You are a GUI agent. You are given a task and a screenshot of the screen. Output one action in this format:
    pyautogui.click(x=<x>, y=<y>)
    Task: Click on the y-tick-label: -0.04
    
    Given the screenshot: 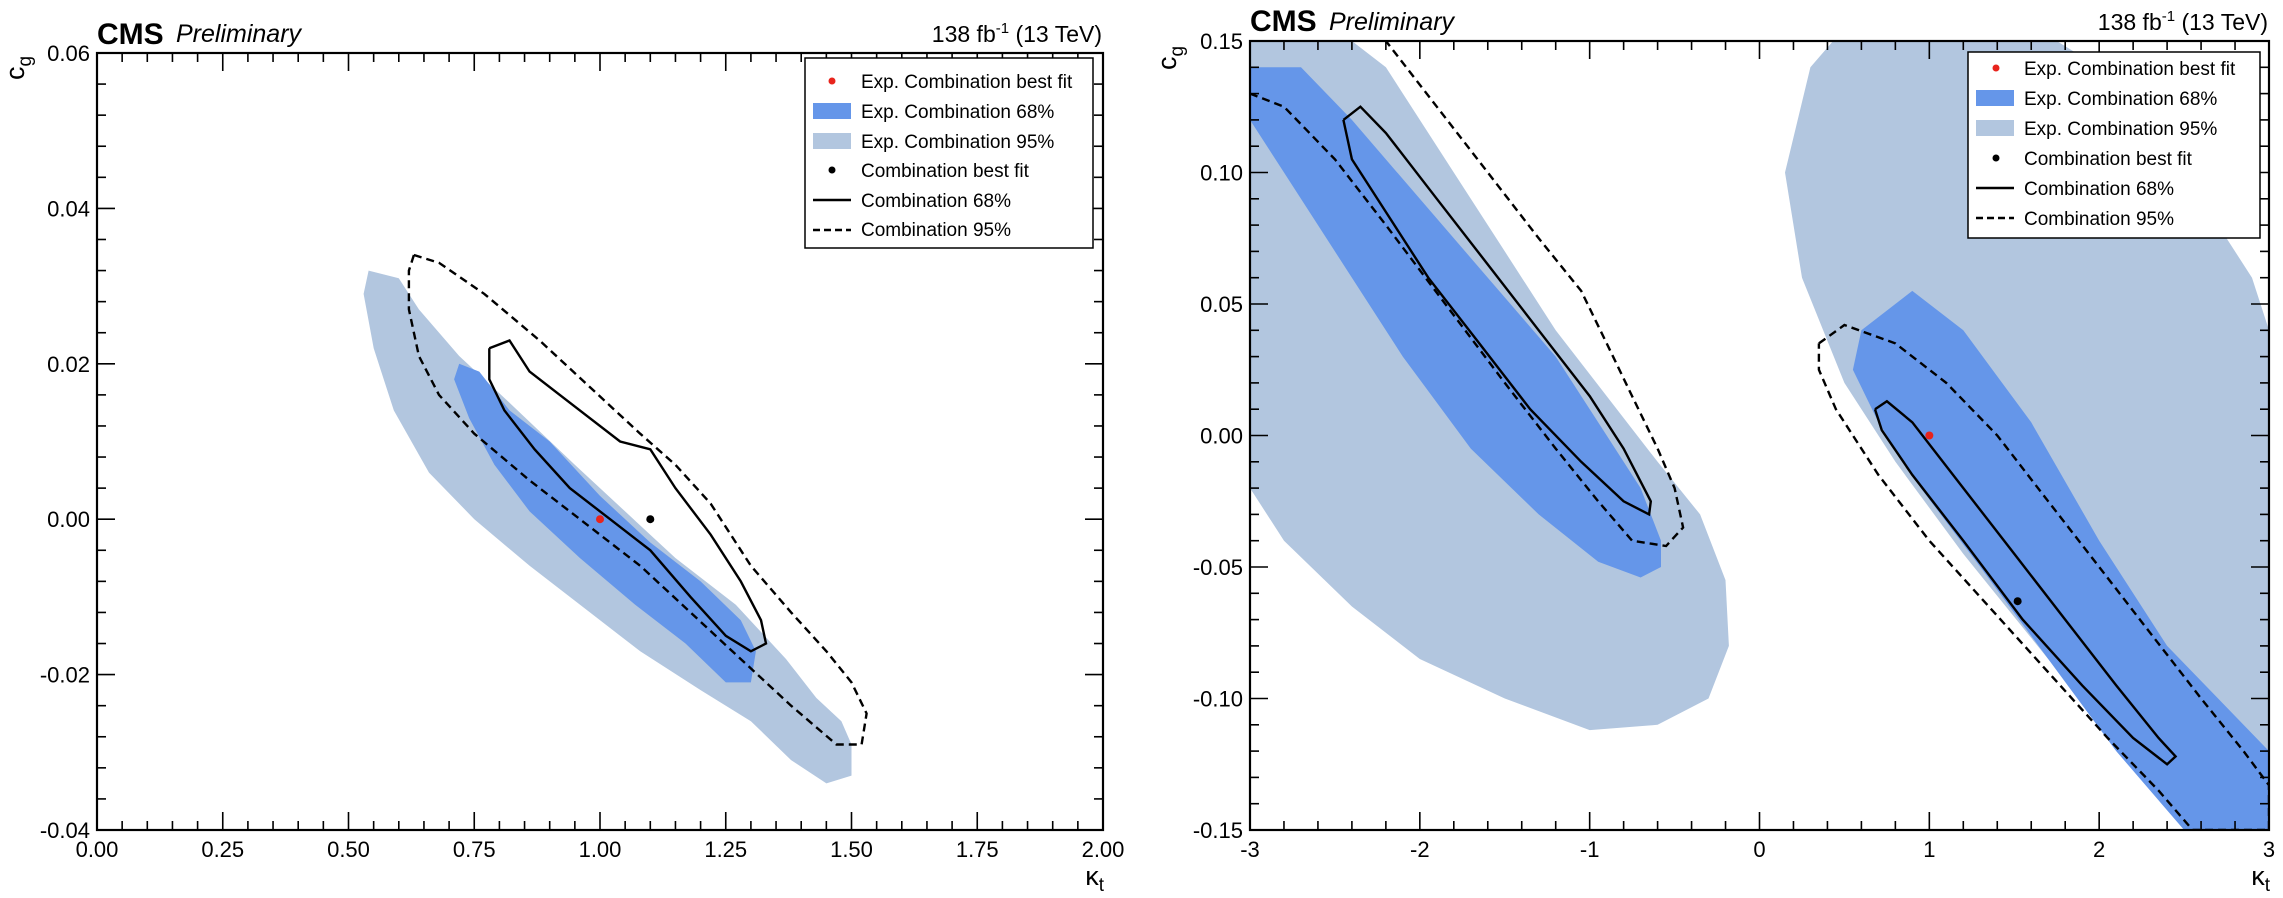 What is the action you would take?
    pyautogui.click(x=65, y=830)
    